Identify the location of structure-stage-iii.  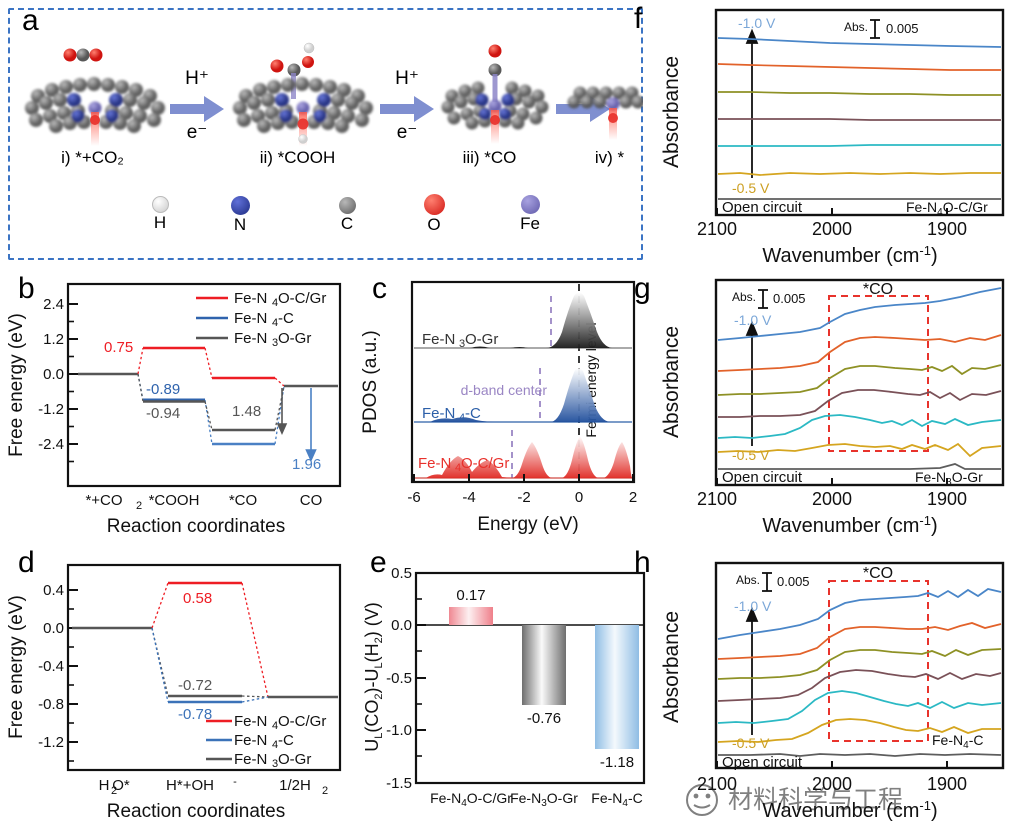
(495, 94).